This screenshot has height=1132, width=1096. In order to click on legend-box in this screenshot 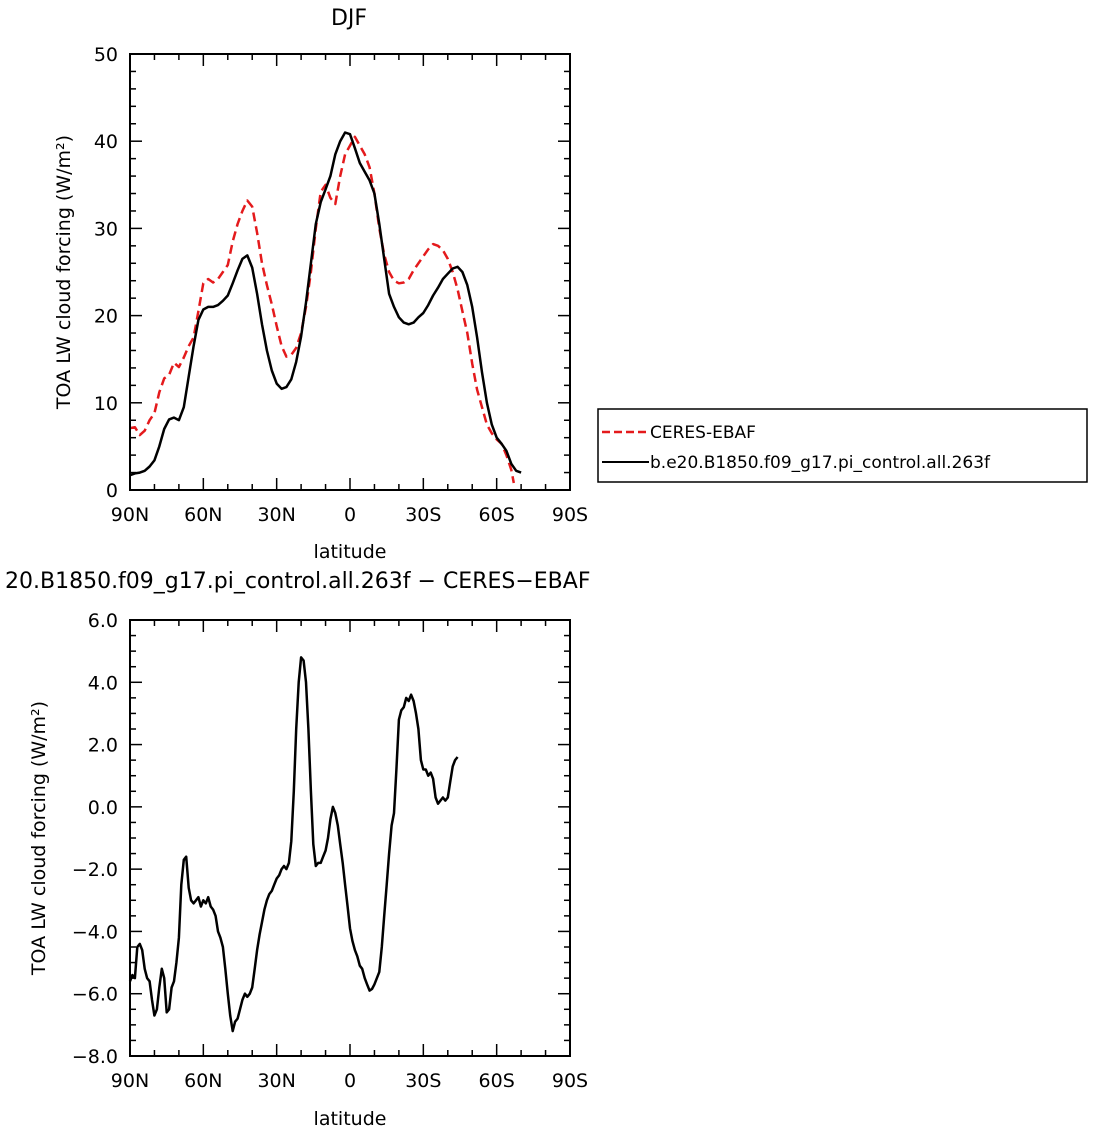, I will do `click(842, 445)`.